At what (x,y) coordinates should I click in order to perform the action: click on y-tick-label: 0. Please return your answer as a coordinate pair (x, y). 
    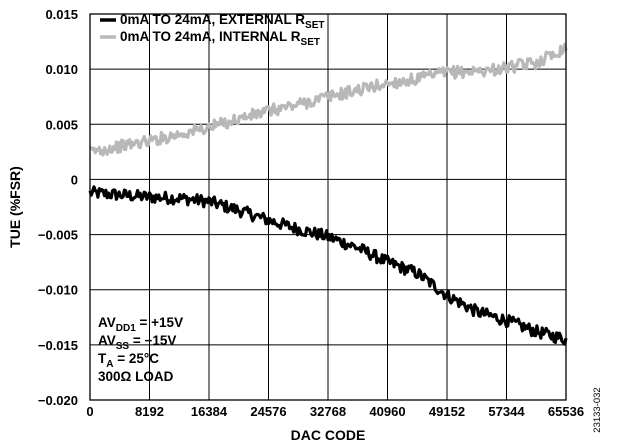
    Looking at the image, I should click on (74, 179).